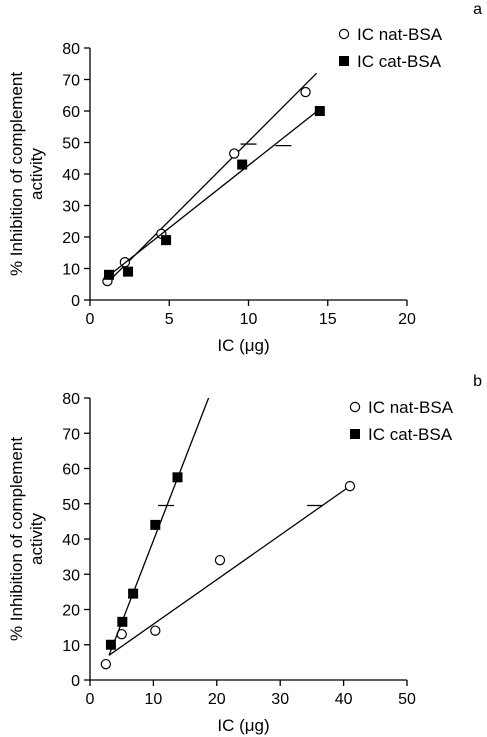  What do you see at coordinates (328, 319) in the screenshot?
I see `x-tick-label: 15` at bounding box center [328, 319].